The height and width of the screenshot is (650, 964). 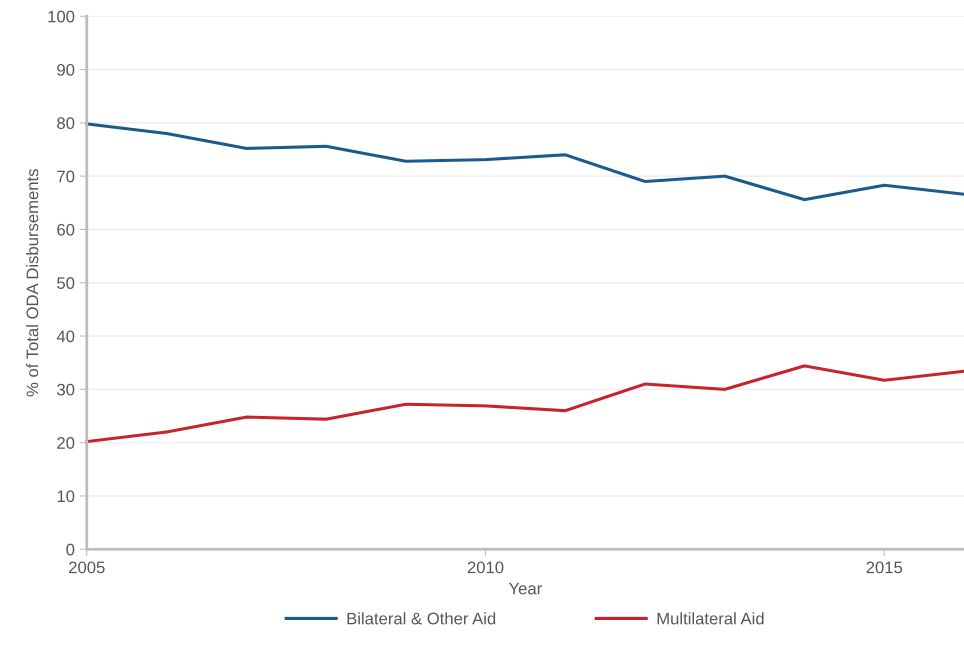 What do you see at coordinates (65, 336) in the screenshot?
I see `y-tick-label: 40` at bounding box center [65, 336].